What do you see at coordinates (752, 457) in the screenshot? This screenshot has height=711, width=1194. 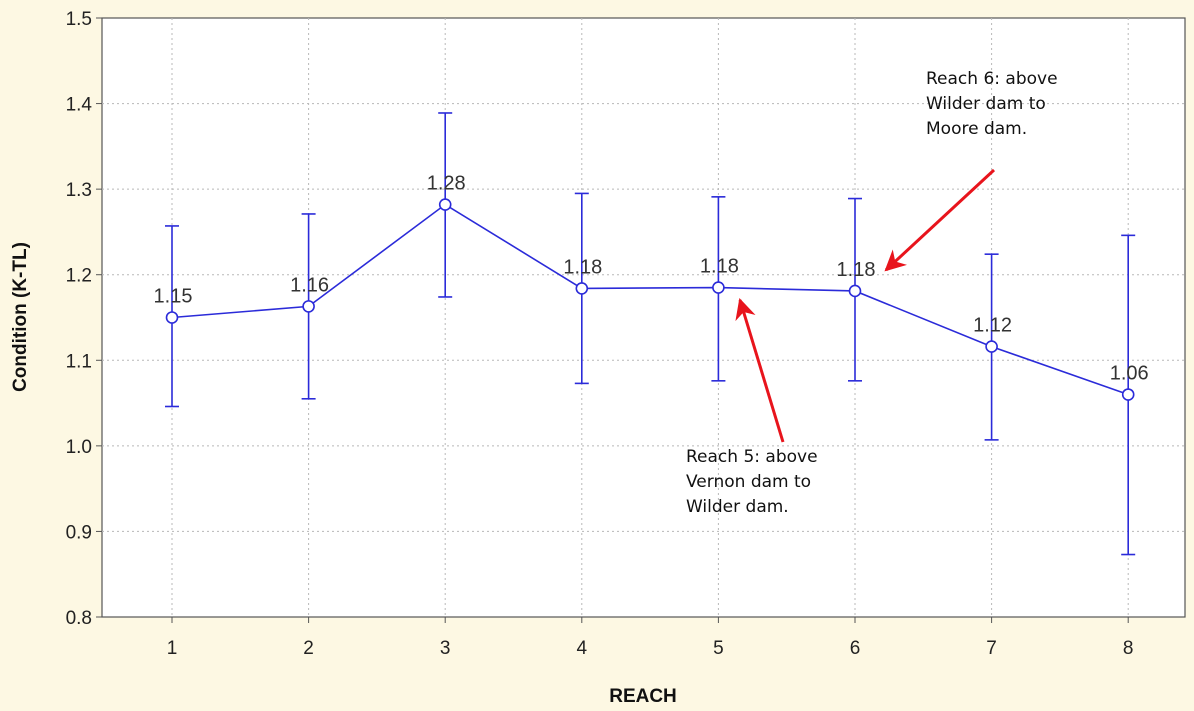 I see `annotation-text-line: Reach 5: above` at bounding box center [752, 457].